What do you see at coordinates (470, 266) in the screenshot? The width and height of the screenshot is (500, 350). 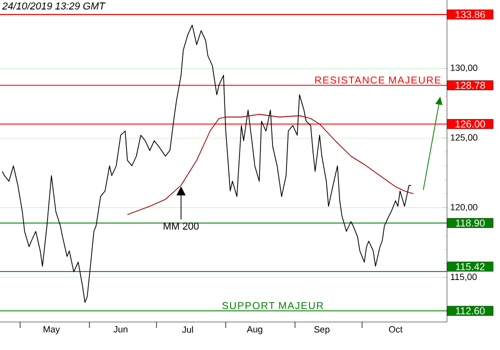 I see `ref-line-label: 115.42` at bounding box center [470, 266].